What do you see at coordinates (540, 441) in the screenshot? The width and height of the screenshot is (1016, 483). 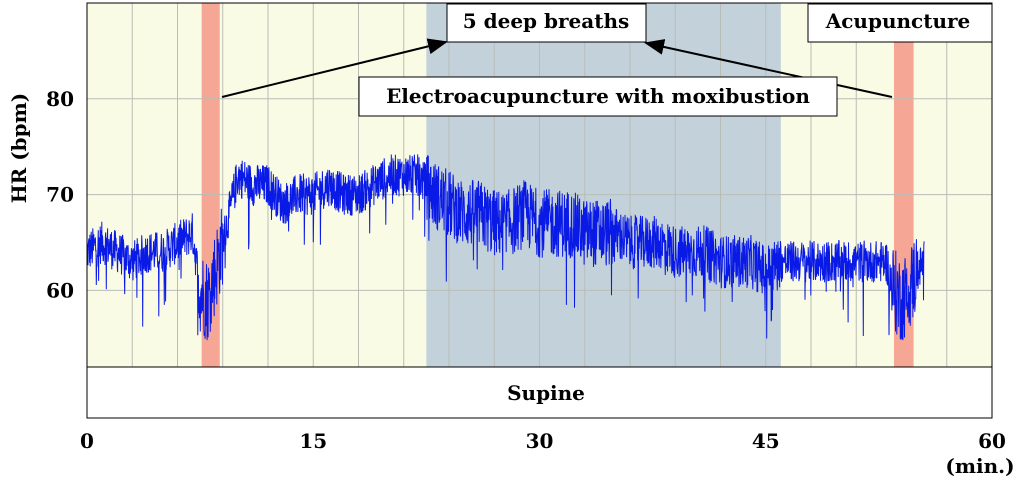 I see `x-tick-label: 30` at bounding box center [540, 441].